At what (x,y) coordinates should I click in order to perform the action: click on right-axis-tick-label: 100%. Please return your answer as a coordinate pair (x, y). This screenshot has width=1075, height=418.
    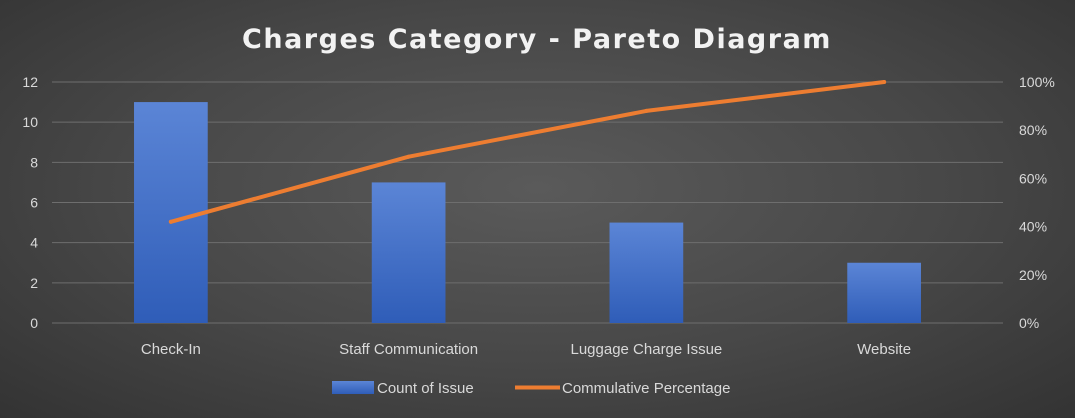
    Looking at the image, I should click on (1037, 82).